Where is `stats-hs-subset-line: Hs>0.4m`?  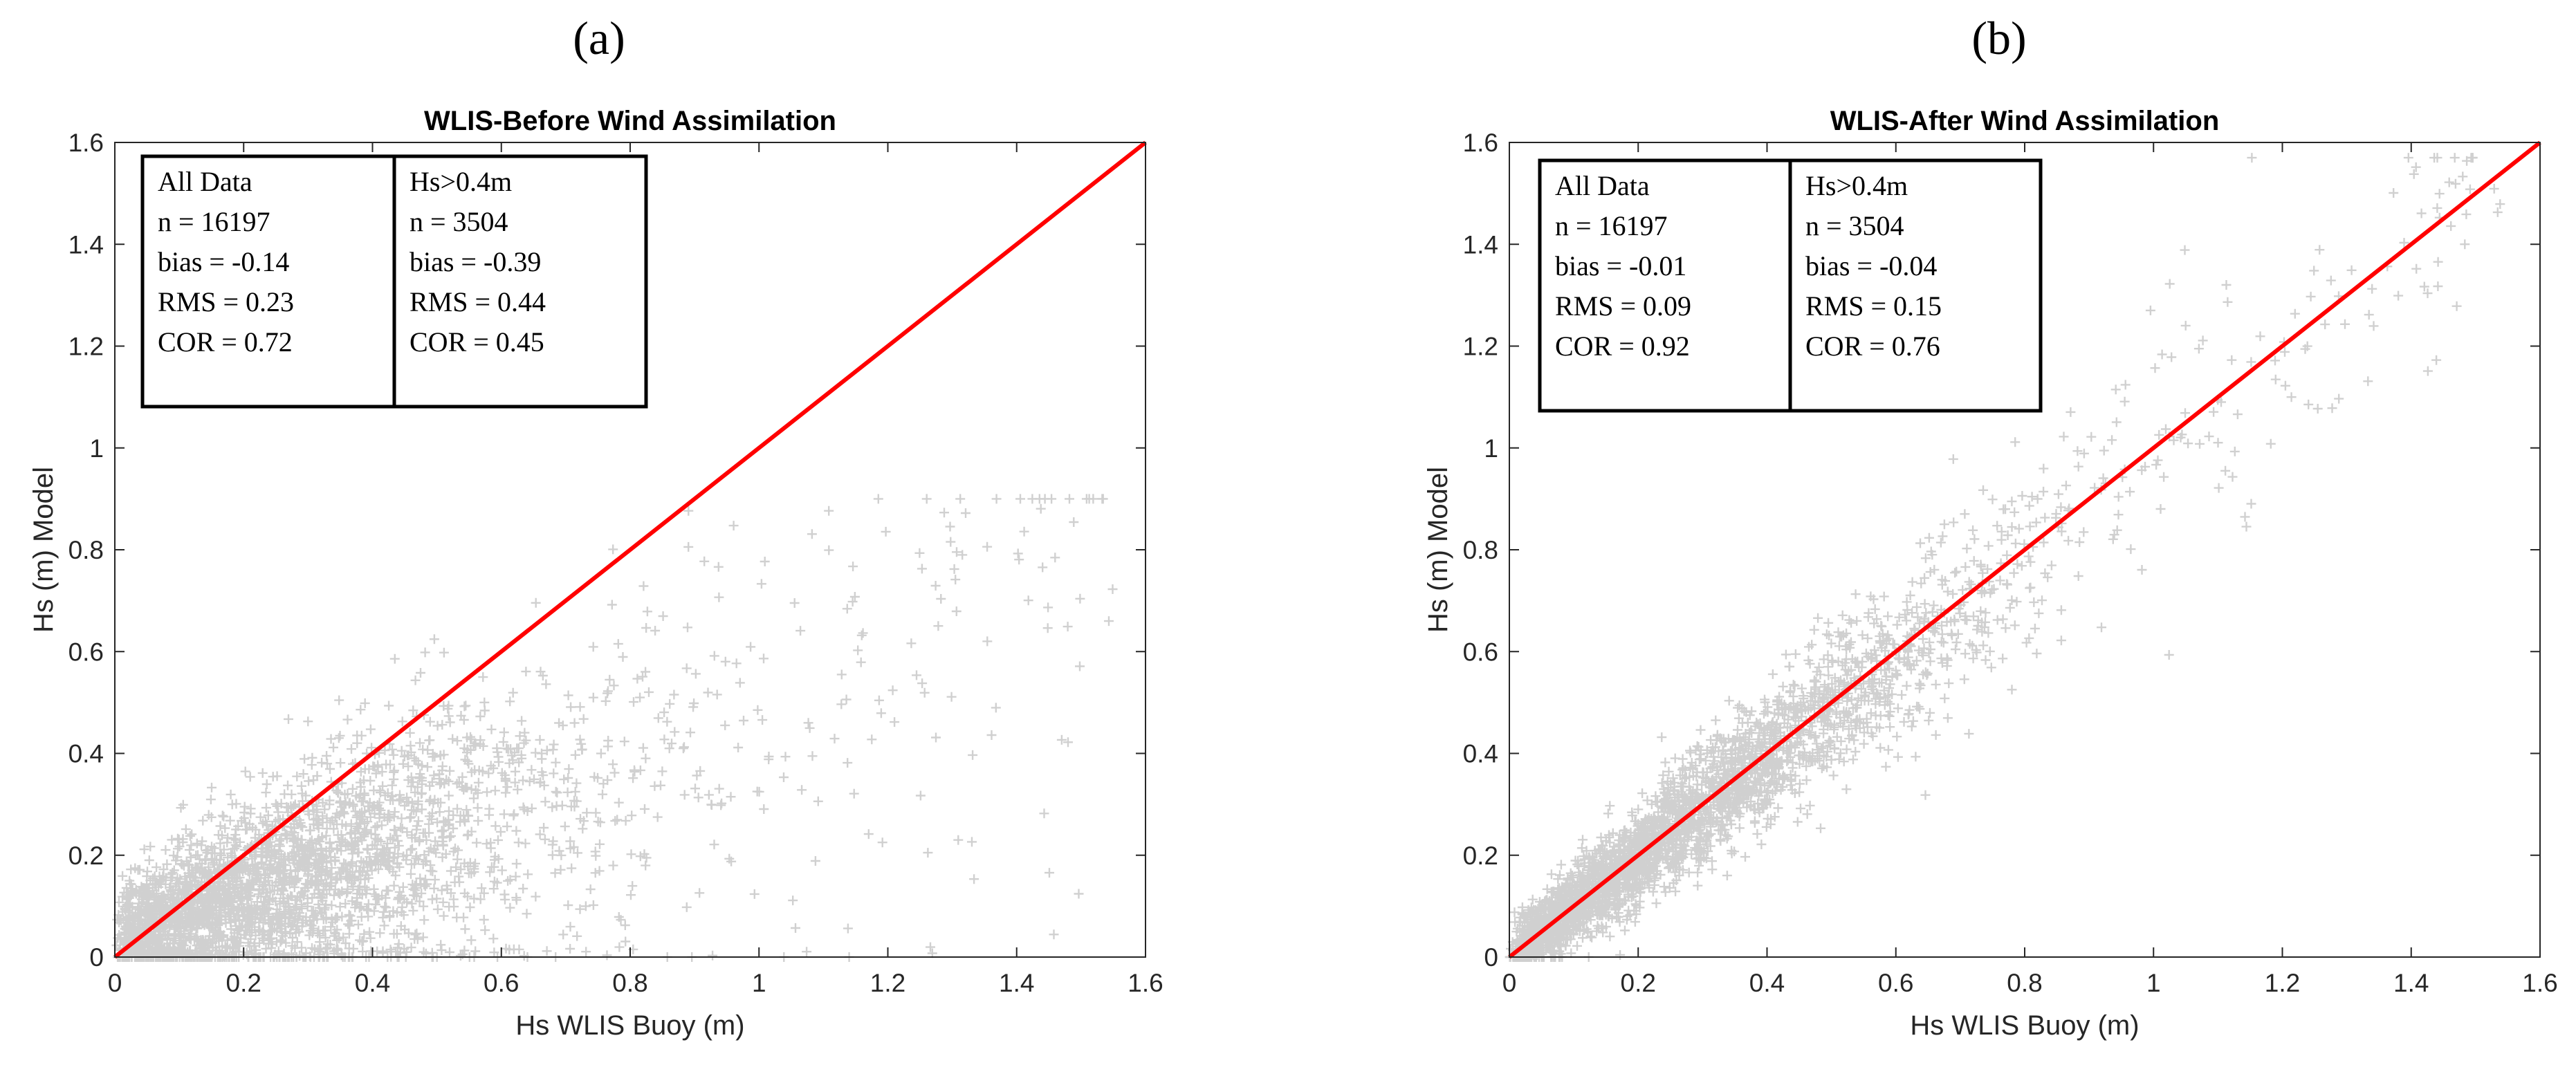 stats-hs-subset-line: Hs>0.4m is located at coordinates (461, 181).